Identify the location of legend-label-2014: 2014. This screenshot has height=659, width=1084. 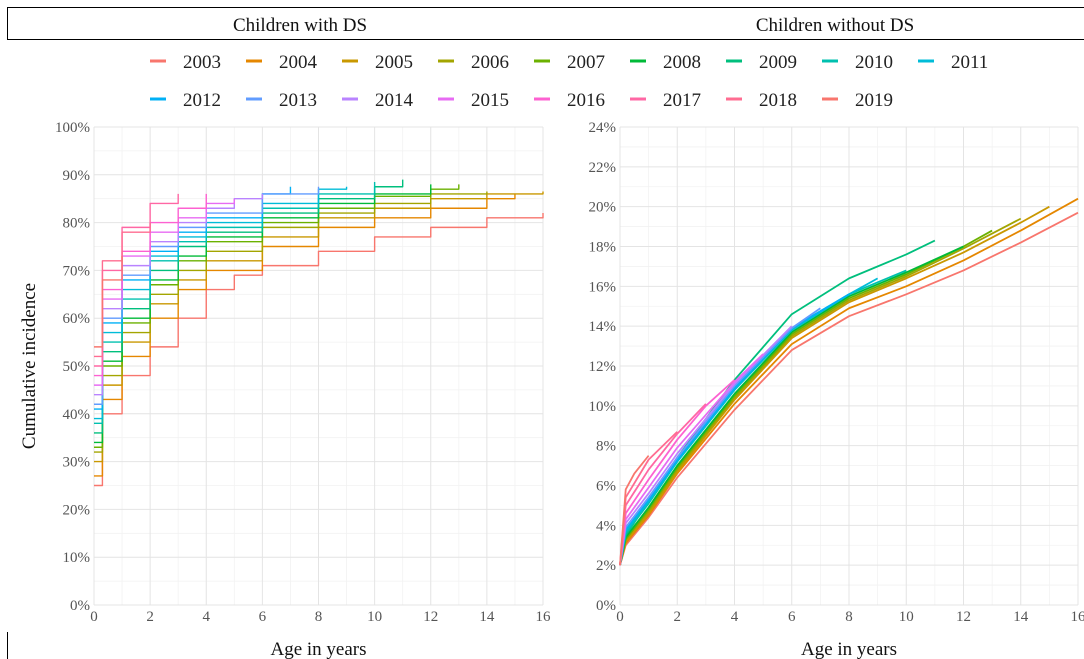
(394, 100).